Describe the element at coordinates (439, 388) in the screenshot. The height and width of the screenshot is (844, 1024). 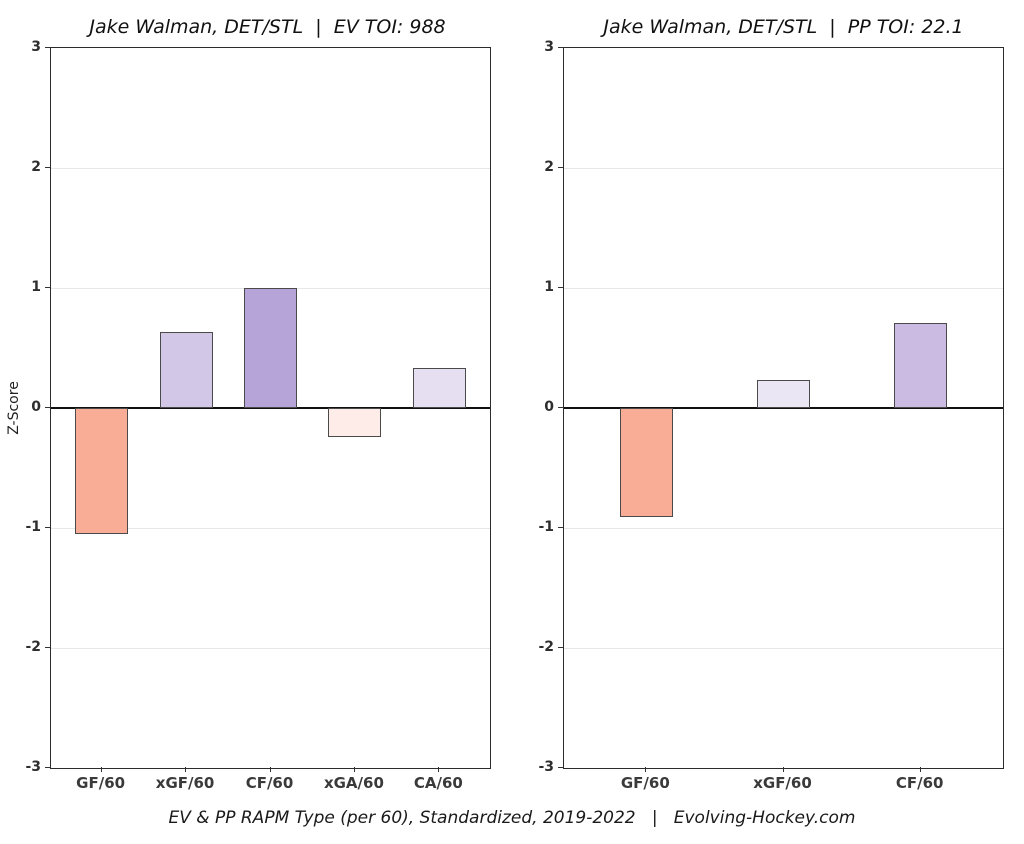
I see `bar-ca60` at that location.